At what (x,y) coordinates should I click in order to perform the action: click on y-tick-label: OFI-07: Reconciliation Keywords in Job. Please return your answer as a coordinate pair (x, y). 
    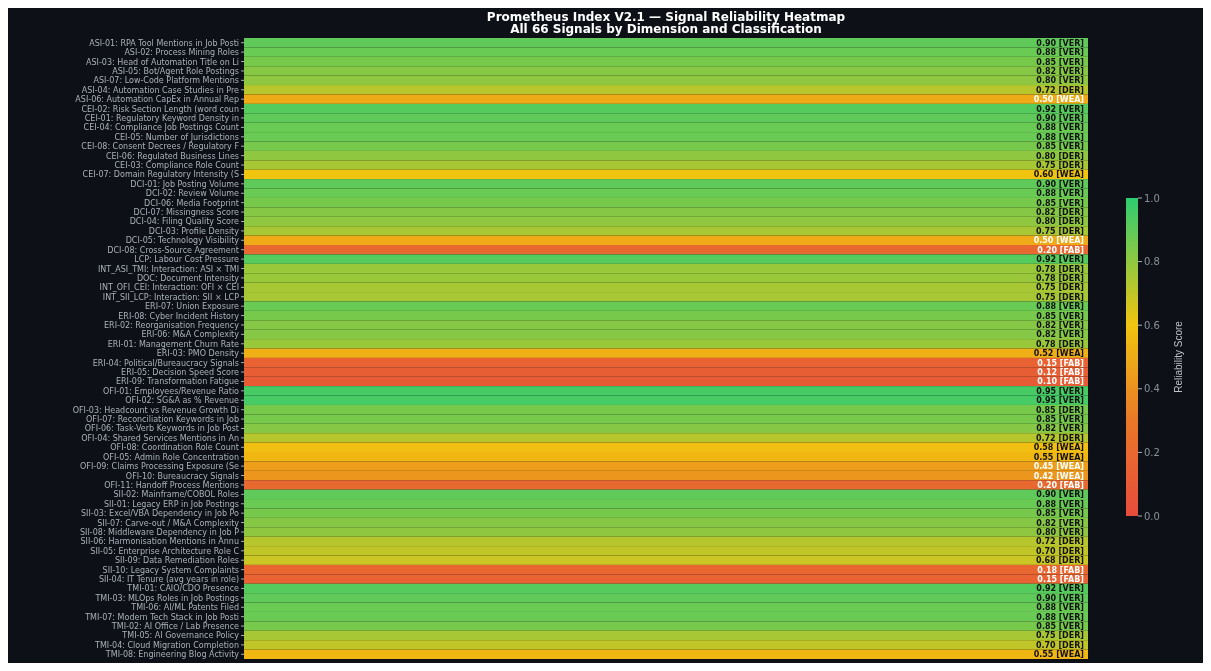
    Looking at the image, I should click on (162, 420).